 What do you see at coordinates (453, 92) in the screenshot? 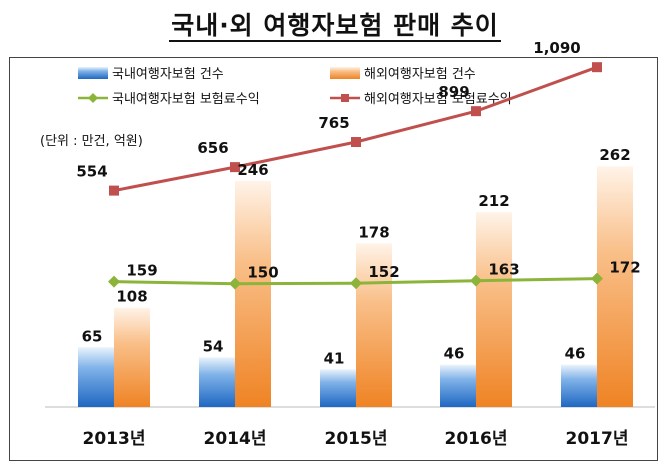
I see `data-label-overseas-premium: 899` at bounding box center [453, 92].